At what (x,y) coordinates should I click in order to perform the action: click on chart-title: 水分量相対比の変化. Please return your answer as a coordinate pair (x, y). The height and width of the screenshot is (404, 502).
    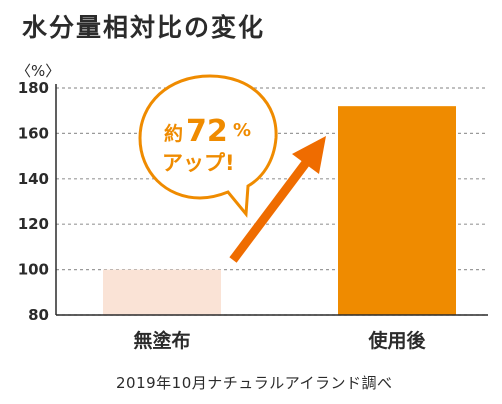
    Looking at the image, I should click on (144, 27).